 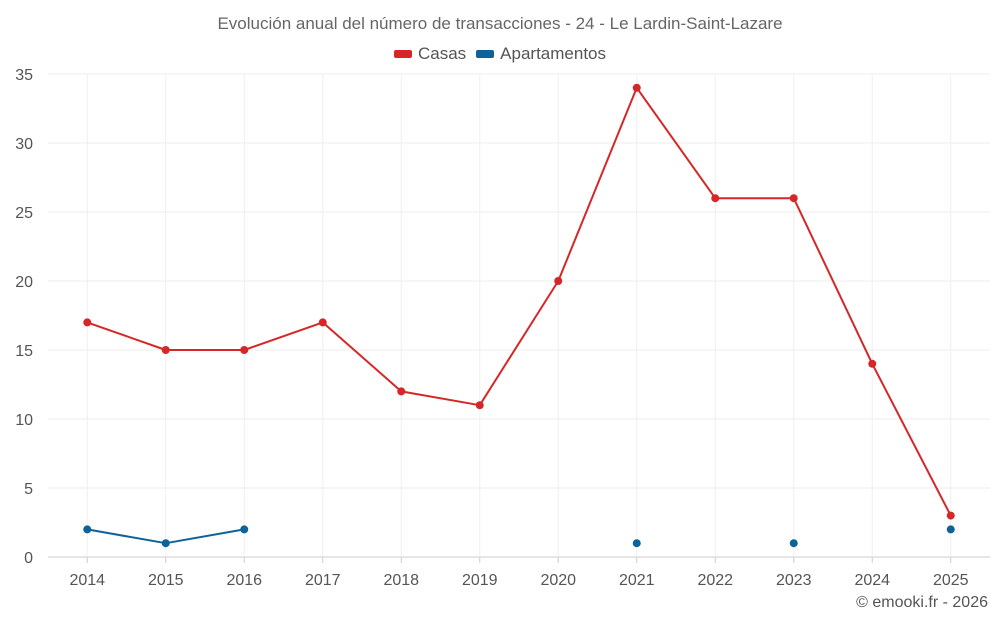 What do you see at coordinates (24, 420) in the screenshot?
I see `y-tick-label: 10` at bounding box center [24, 420].